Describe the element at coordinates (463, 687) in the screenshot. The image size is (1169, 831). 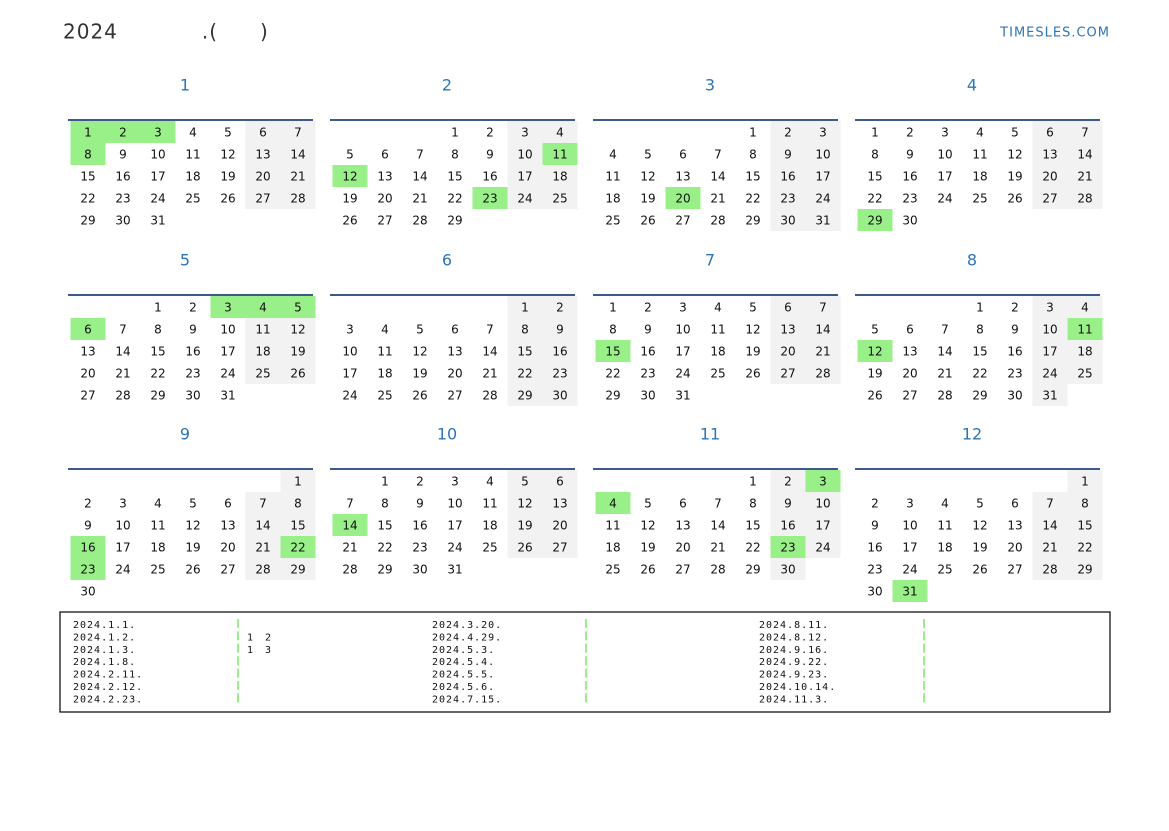
I see `holiday-date: 2024.5.6.` at that location.